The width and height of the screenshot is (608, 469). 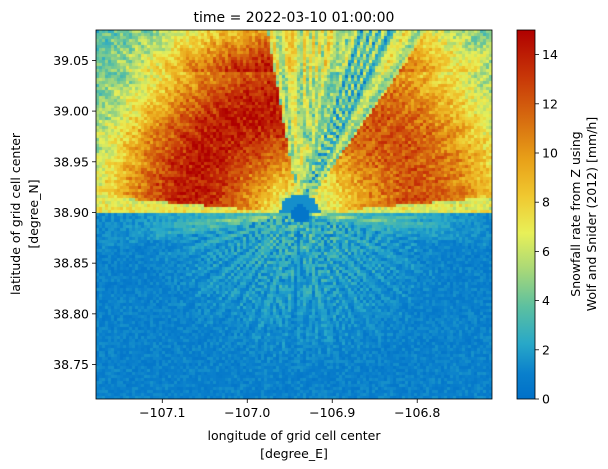 What do you see at coordinates (71, 161) in the screenshot?
I see `y-tick-label: 38.95` at bounding box center [71, 161].